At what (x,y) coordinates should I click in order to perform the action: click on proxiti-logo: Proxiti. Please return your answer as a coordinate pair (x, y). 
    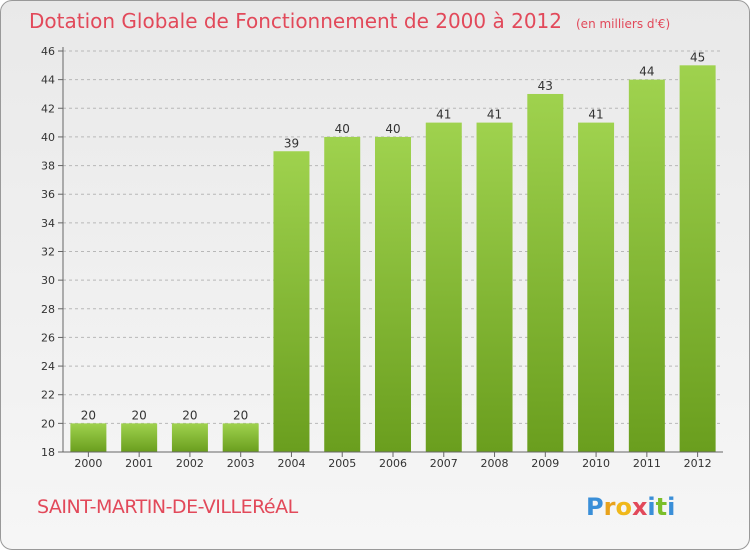
    Looking at the image, I should click on (630, 507).